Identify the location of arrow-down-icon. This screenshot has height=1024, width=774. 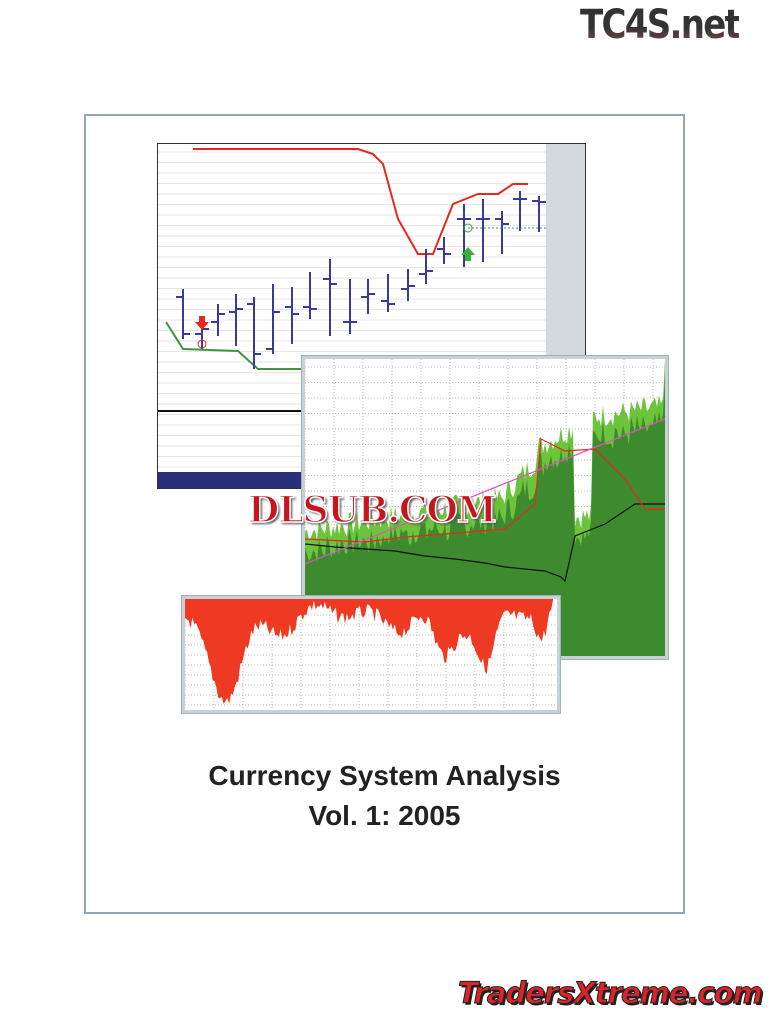
(202, 323).